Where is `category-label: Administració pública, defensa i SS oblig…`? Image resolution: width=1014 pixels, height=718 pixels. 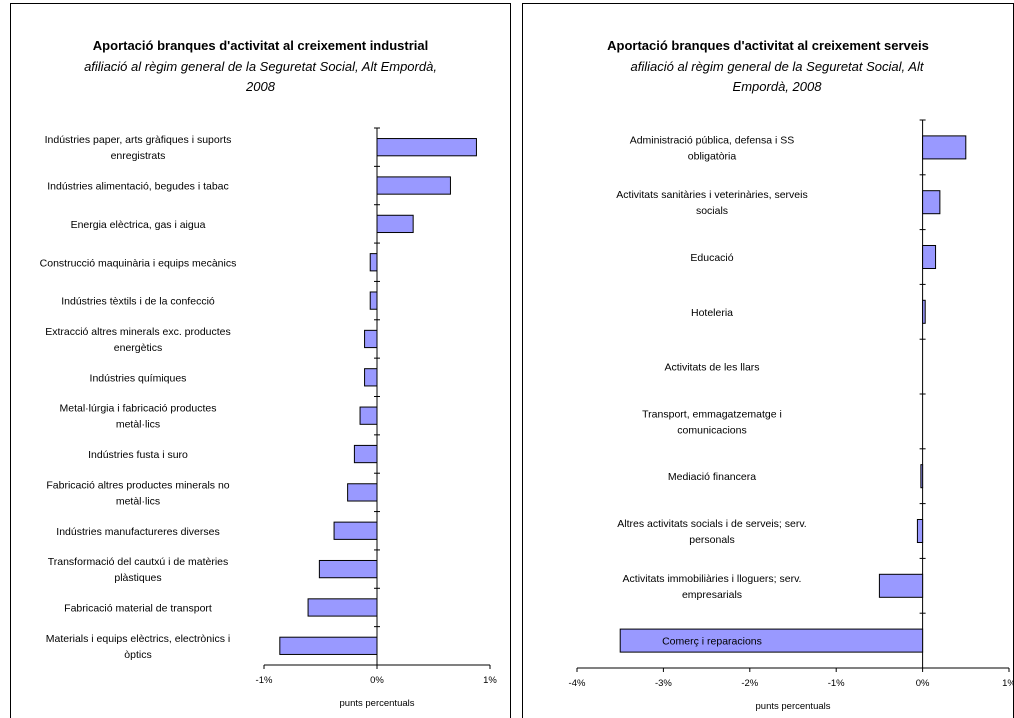
category-label: Administració pública, defensa i SS oblig… is located at coordinates (712, 148).